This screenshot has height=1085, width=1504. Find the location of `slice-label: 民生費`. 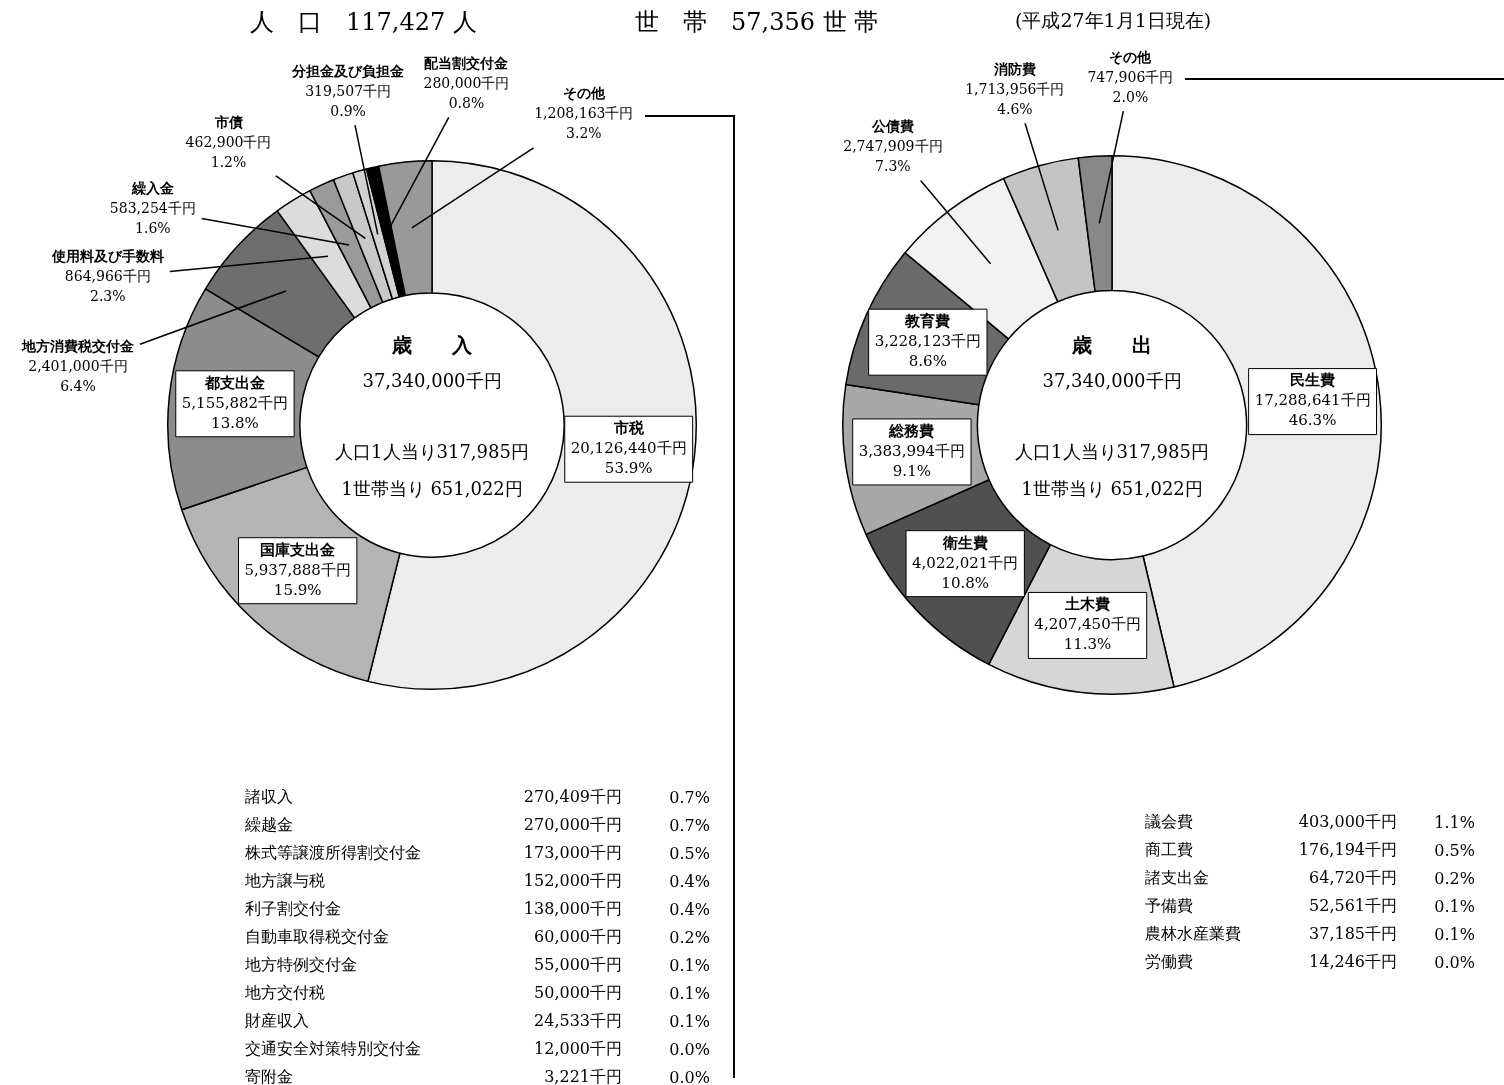

slice-label: 民生費 is located at coordinates (1313, 380).